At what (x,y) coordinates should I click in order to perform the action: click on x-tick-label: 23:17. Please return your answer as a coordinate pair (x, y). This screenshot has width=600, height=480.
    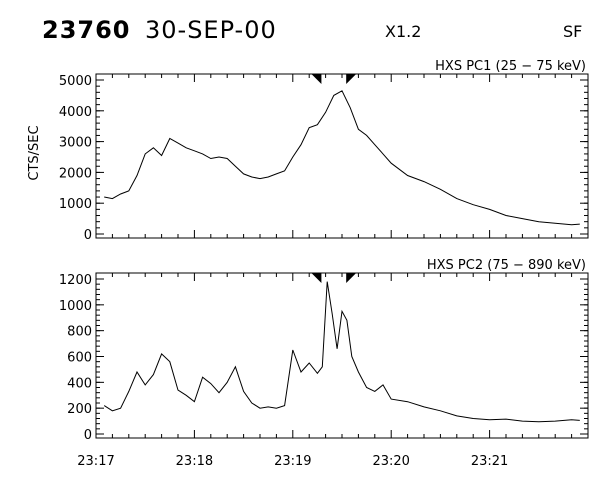
    Looking at the image, I should click on (95, 461).